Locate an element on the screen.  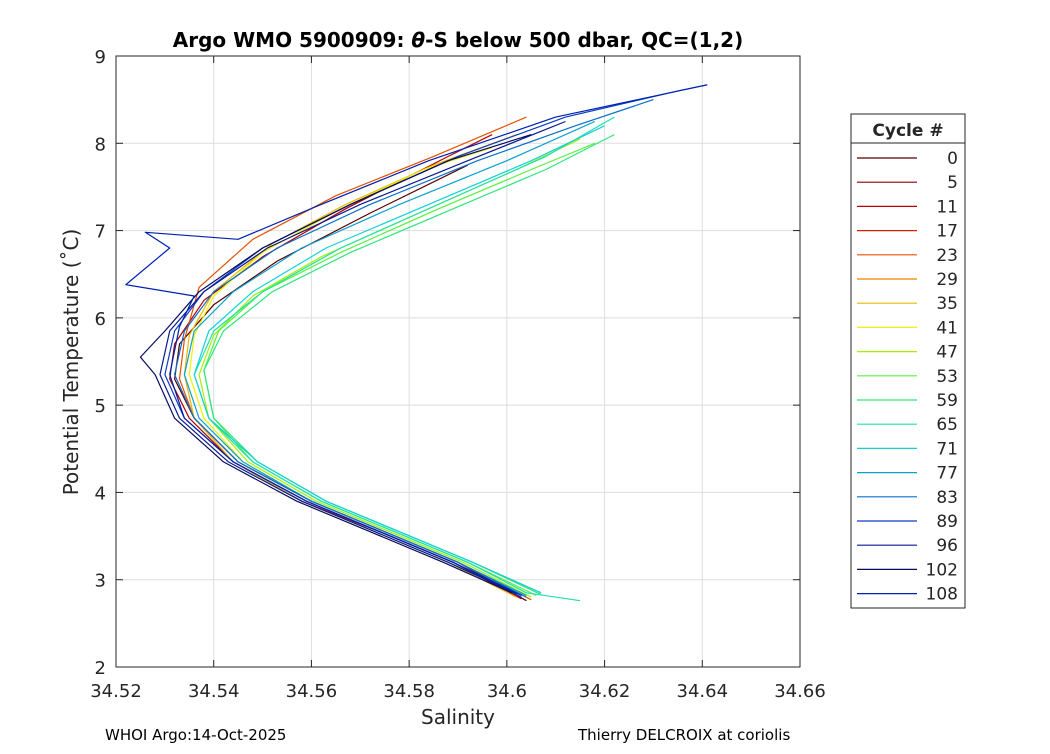
legend-label-cycle-77: 77 is located at coordinates (947, 474).